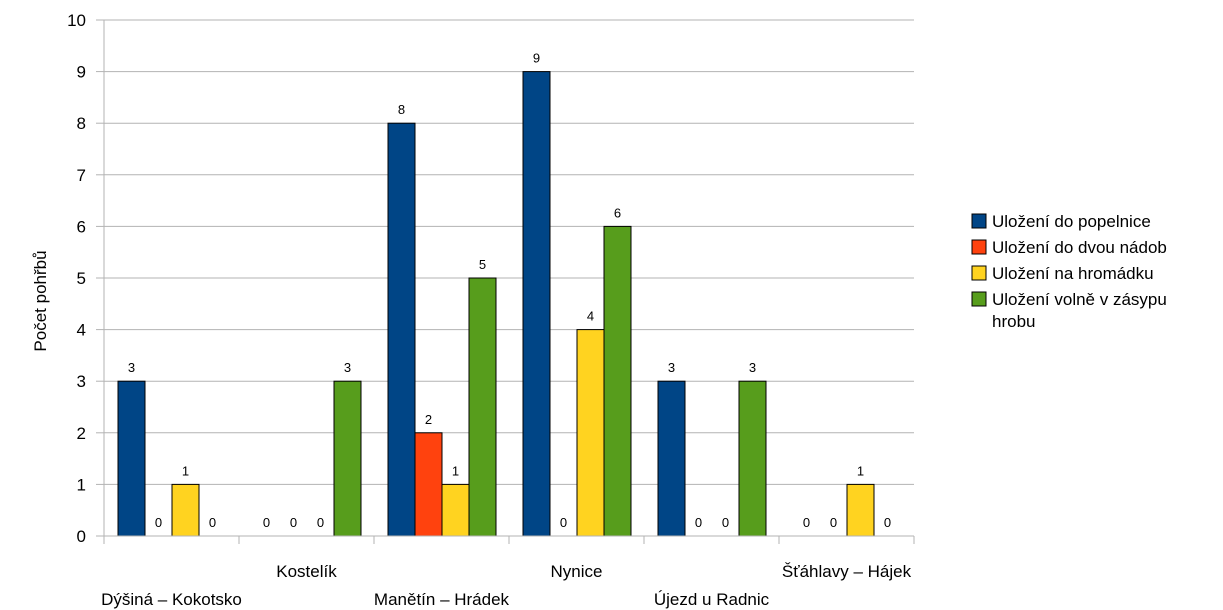 The image size is (1223, 610). Describe the element at coordinates (81, 123) in the screenshot. I see `y-tick-label: 8` at that location.